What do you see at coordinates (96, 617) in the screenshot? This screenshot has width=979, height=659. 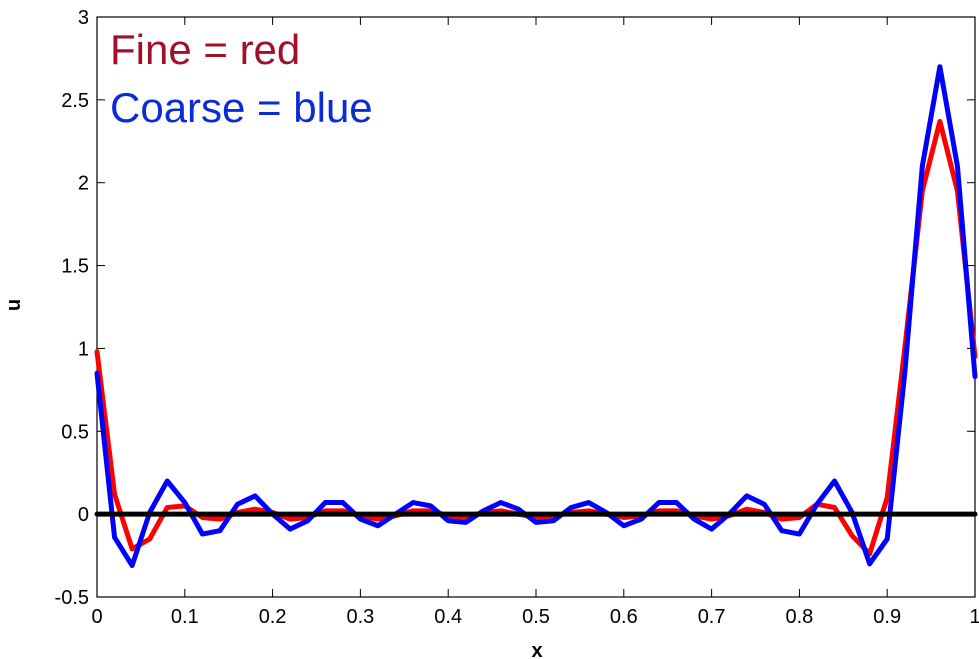 I see `x-tick-label: 0` at bounding box center [96, 617].